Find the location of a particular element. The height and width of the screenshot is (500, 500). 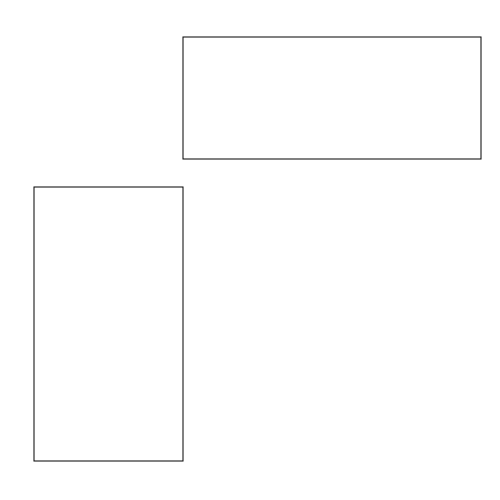

top-panel is located at coordinates (332, 98).